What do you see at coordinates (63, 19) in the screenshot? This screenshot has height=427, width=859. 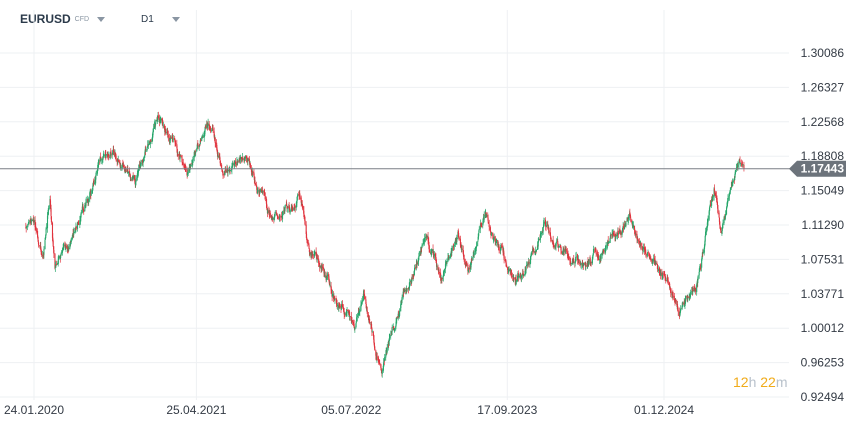 I see `symbol-selector: EURUSD CFD` at bounding box center [63, 19].